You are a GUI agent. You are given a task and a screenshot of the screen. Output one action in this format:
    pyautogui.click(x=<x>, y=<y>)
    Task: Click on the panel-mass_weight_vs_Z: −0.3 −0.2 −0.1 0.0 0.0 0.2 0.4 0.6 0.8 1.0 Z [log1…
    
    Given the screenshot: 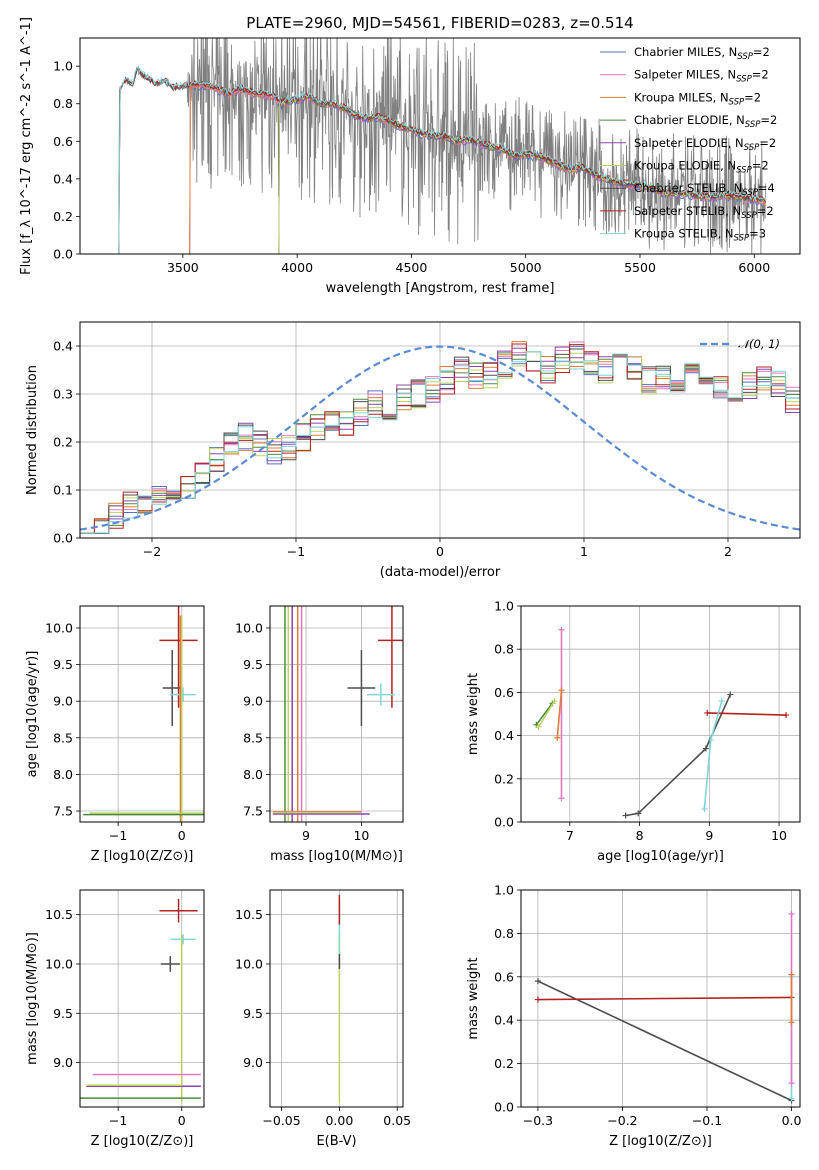 What is the action you would take?
    pyautogui.click(x=634, y=1016)
    